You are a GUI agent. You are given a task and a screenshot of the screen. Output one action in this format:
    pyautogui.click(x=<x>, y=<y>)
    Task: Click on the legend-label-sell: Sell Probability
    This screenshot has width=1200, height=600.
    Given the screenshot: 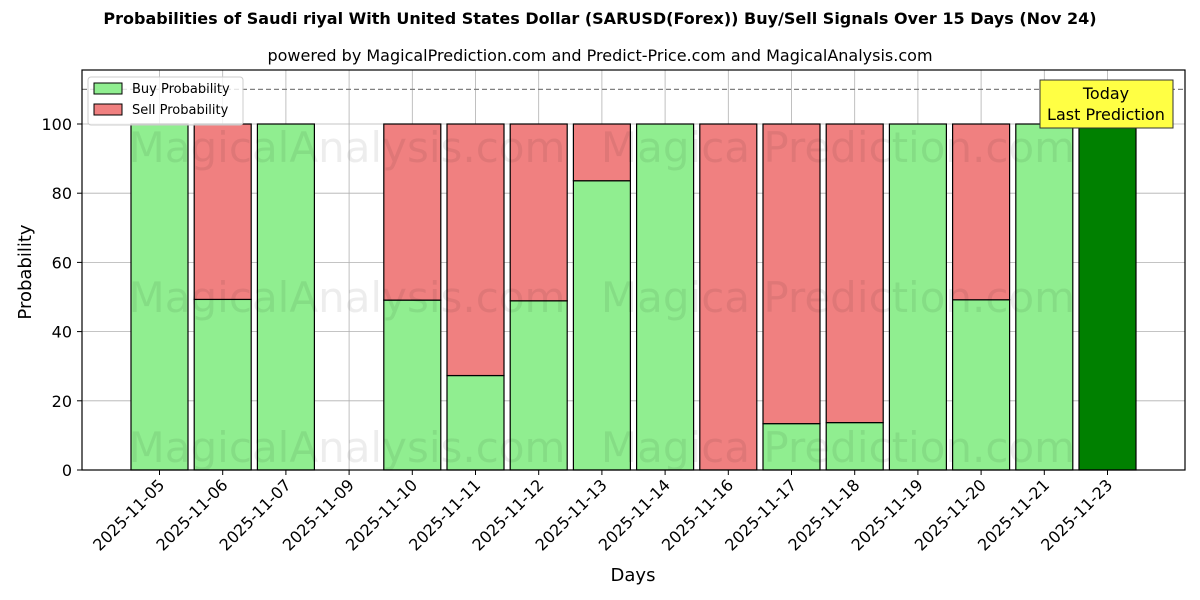 What is the action you would take?
    pyautogui.click(x=180, y=110)
    